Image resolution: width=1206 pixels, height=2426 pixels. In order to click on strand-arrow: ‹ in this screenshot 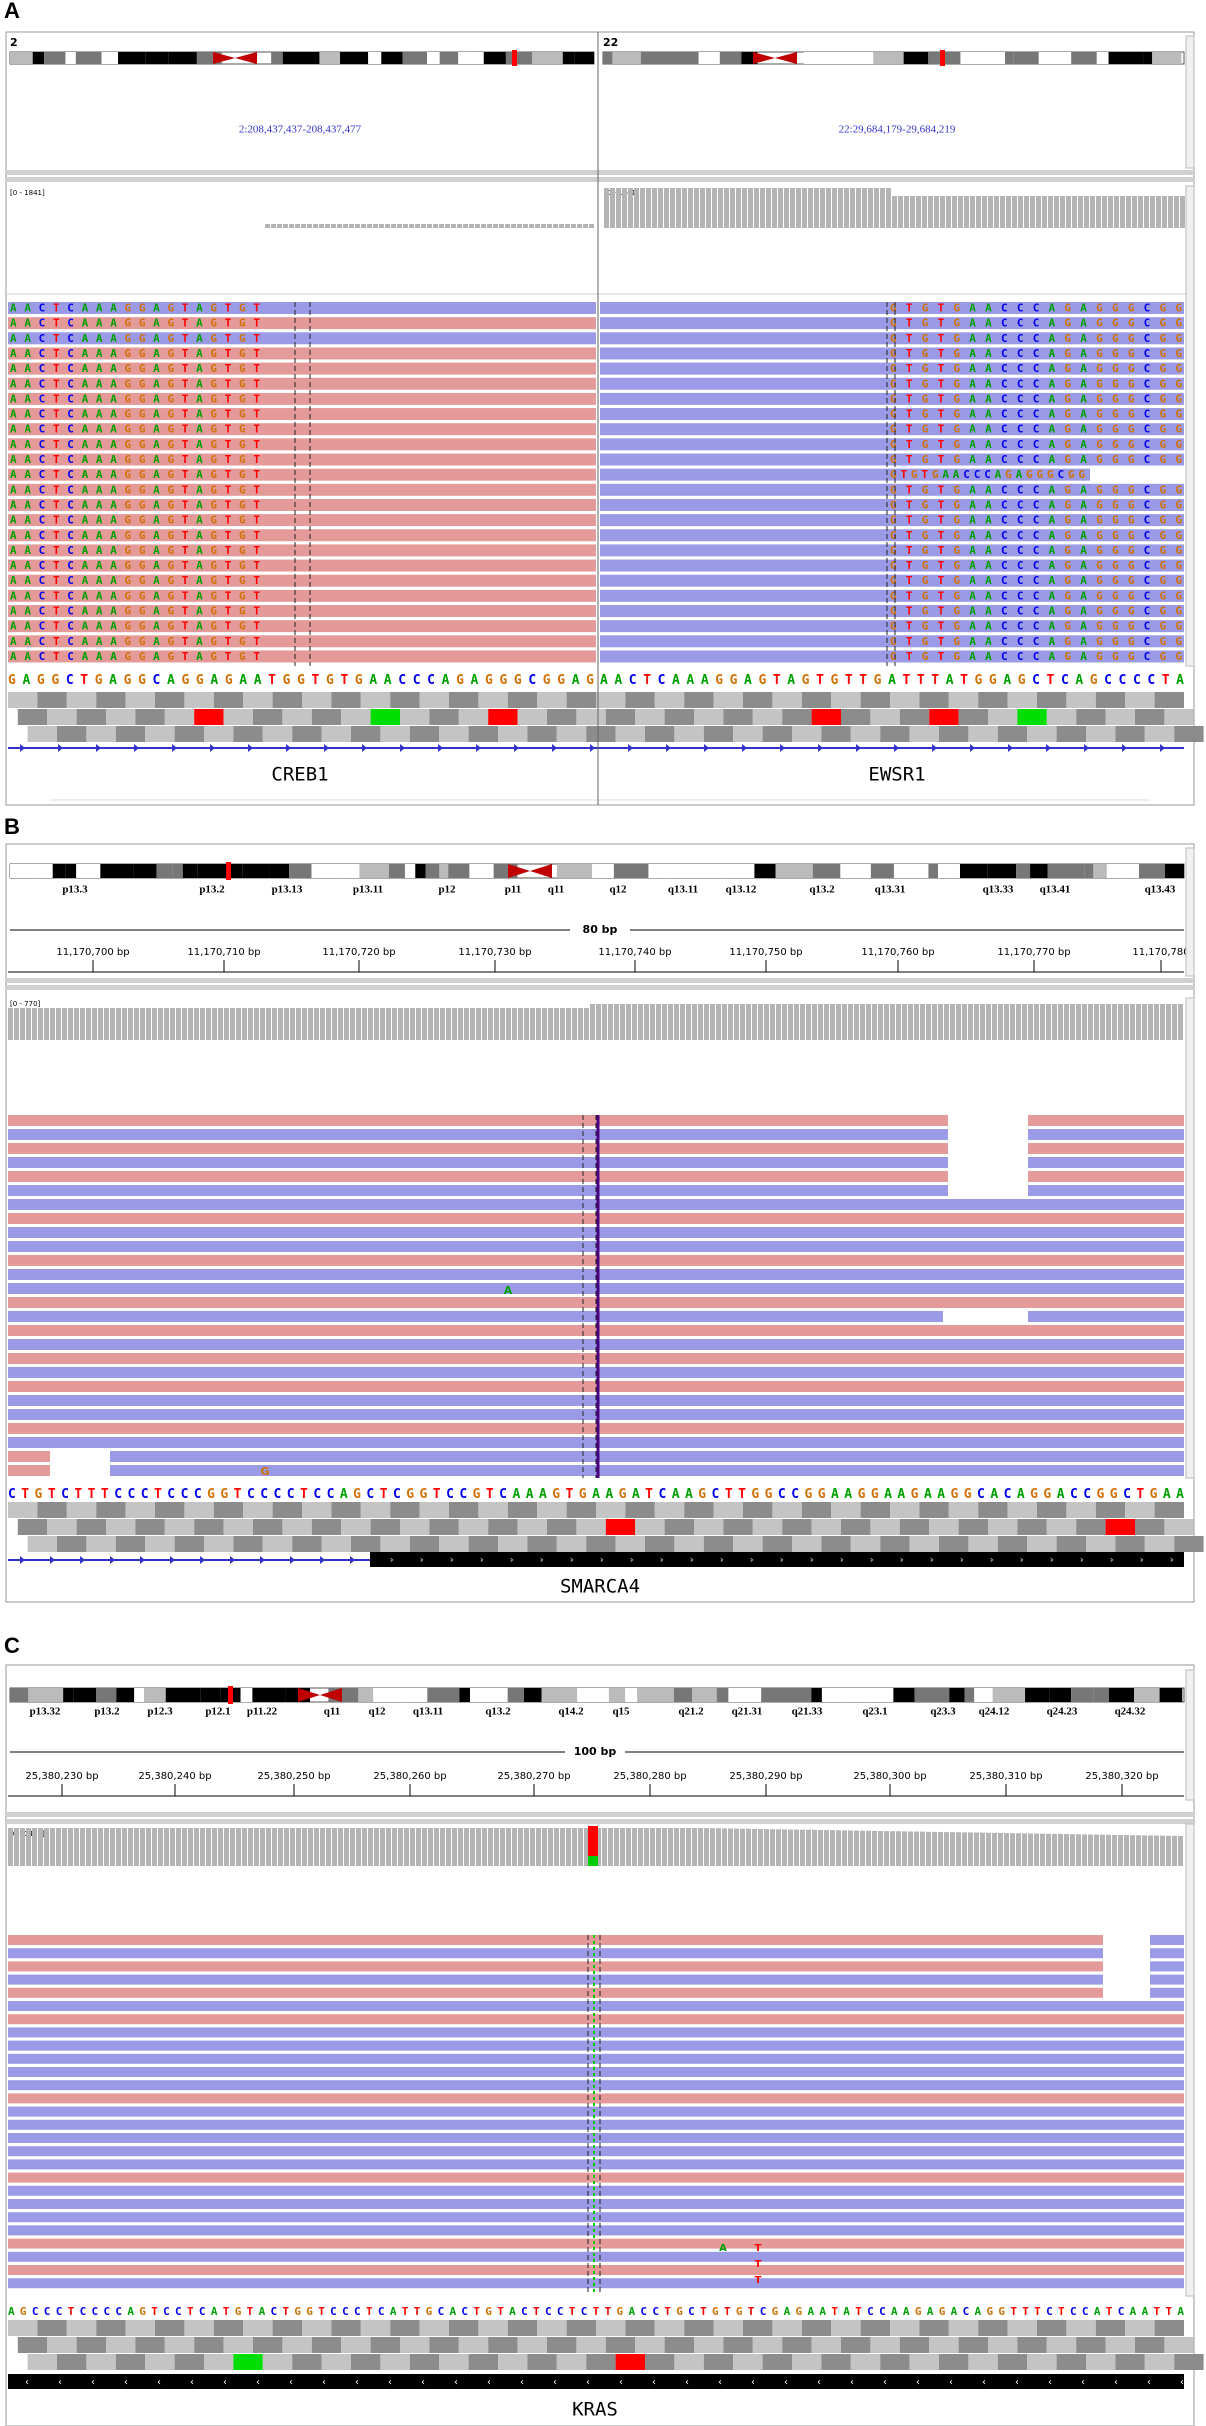, I will do `click(225, 2382)`.